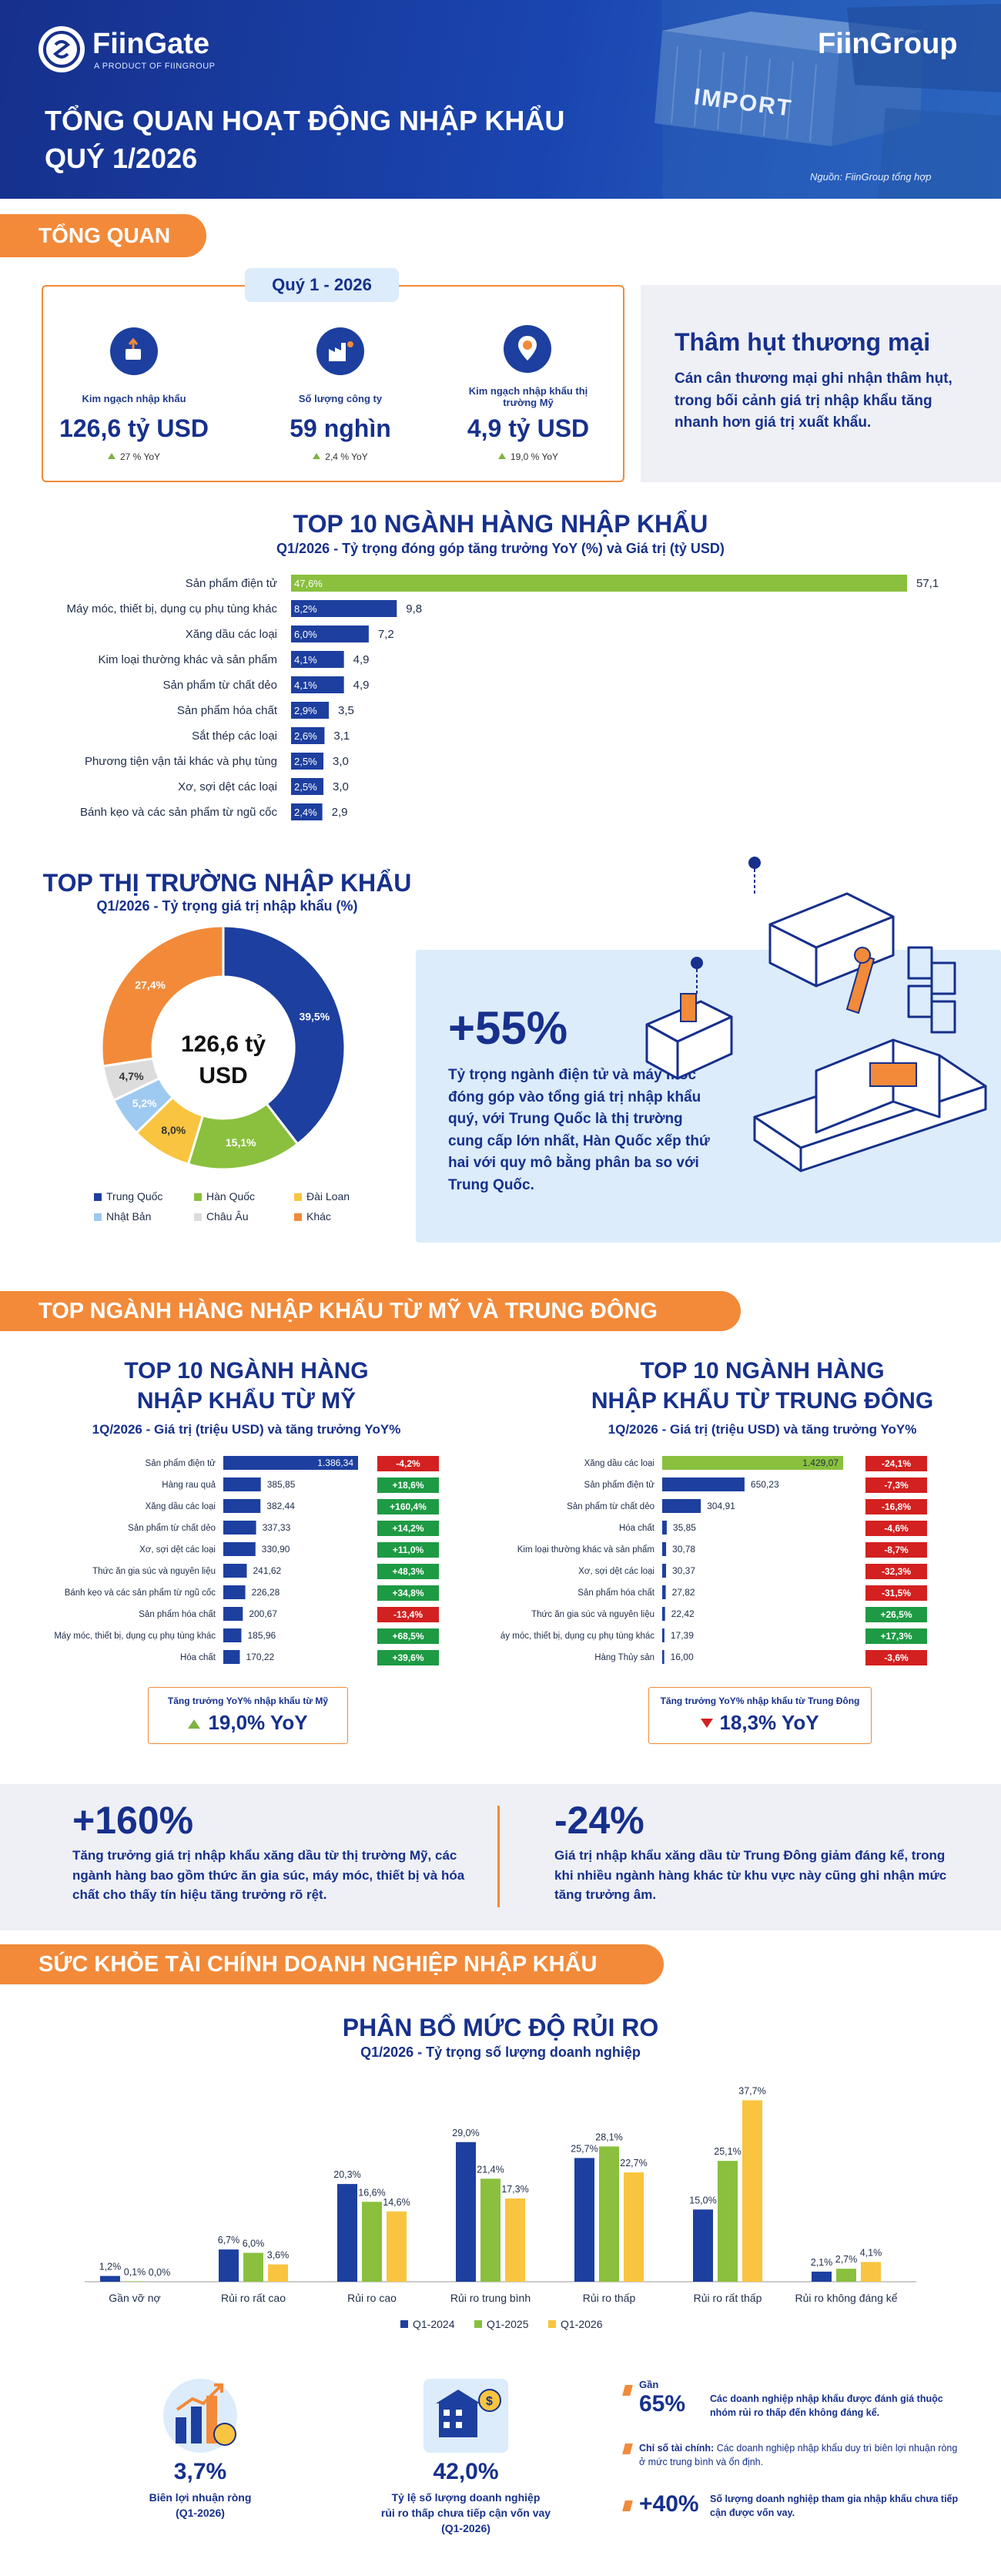 This screenshot has width=1001, height=2576. Describe the element at coordinates (528, 396) in the screenshot. I see `kpi-label-us-market: Kim ngạch nhập khẩu thị trường Mỹ` at that location.